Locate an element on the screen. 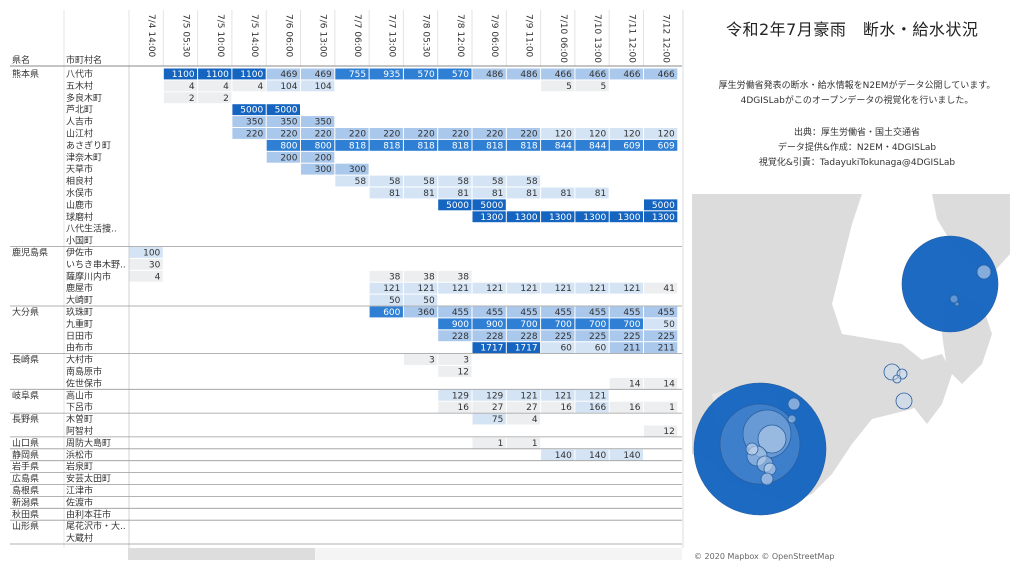 This screenshot has height=576, width=1024. pref-label: 島根県 is located at coordinates (25, 491).